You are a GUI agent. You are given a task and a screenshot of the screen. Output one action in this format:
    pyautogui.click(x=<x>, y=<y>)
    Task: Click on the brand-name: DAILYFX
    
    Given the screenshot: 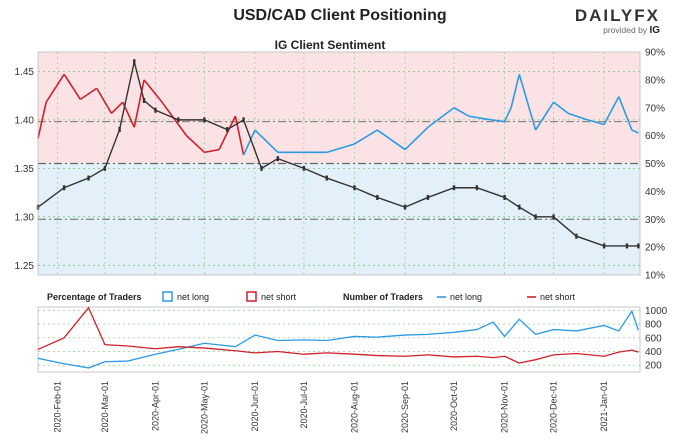 What is the action you would take?
    pyautogui.click(x=617, y=15)
    